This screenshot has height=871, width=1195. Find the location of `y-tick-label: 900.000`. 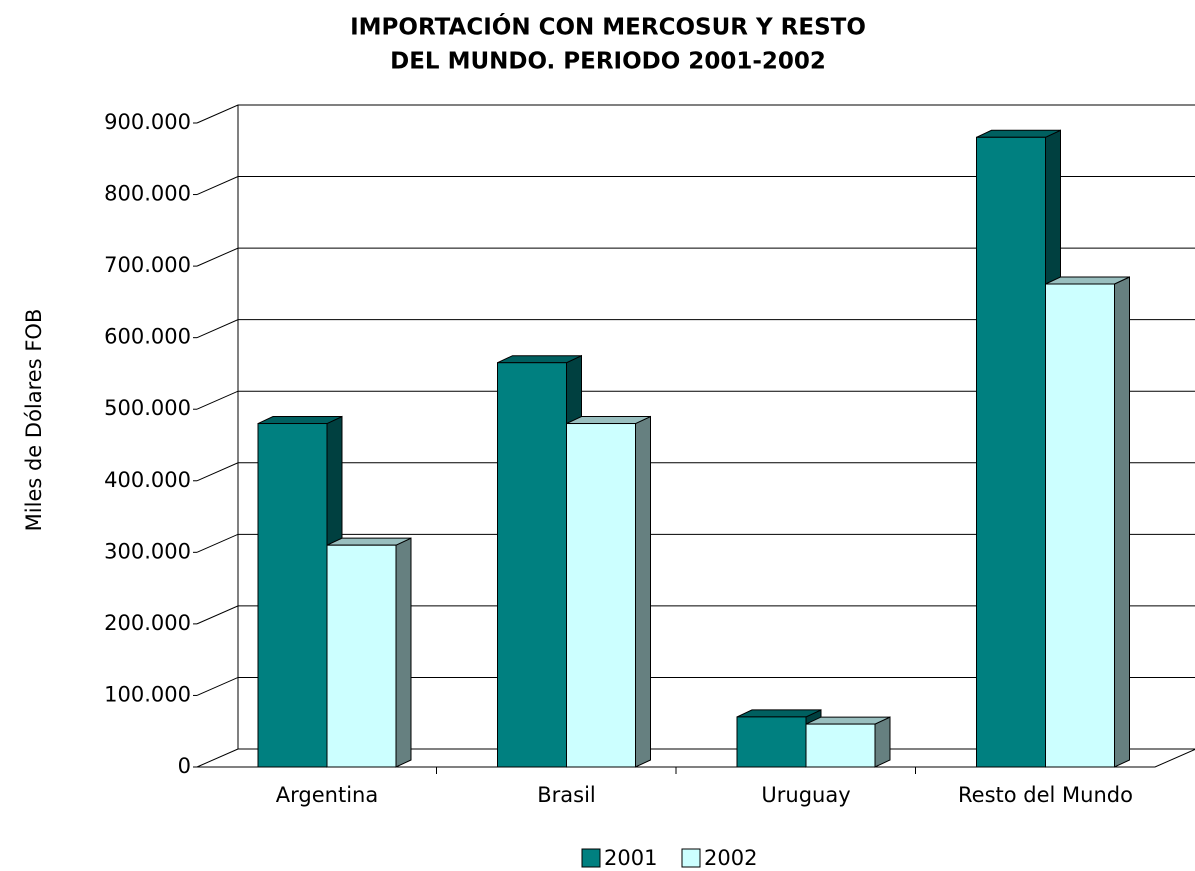

y-tick-label: 900.000 is located at coordinates (147, 122).